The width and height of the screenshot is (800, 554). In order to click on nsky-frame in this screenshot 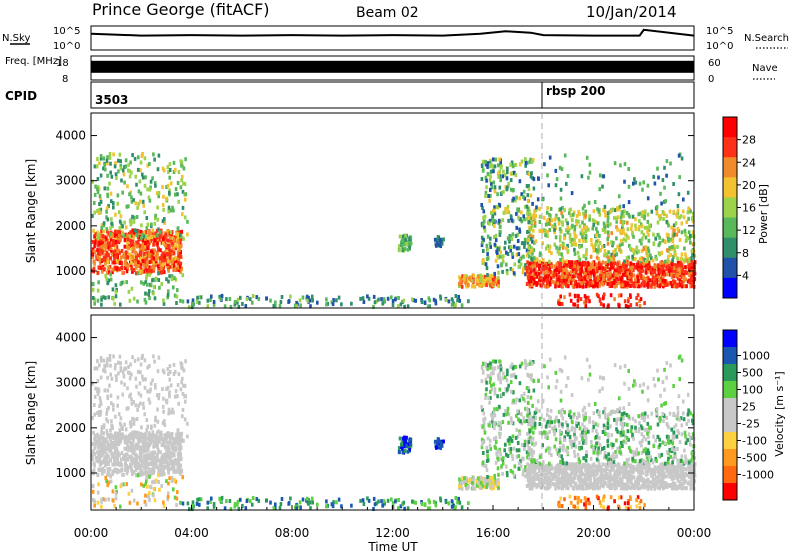, I will do `click(392, 38)`.